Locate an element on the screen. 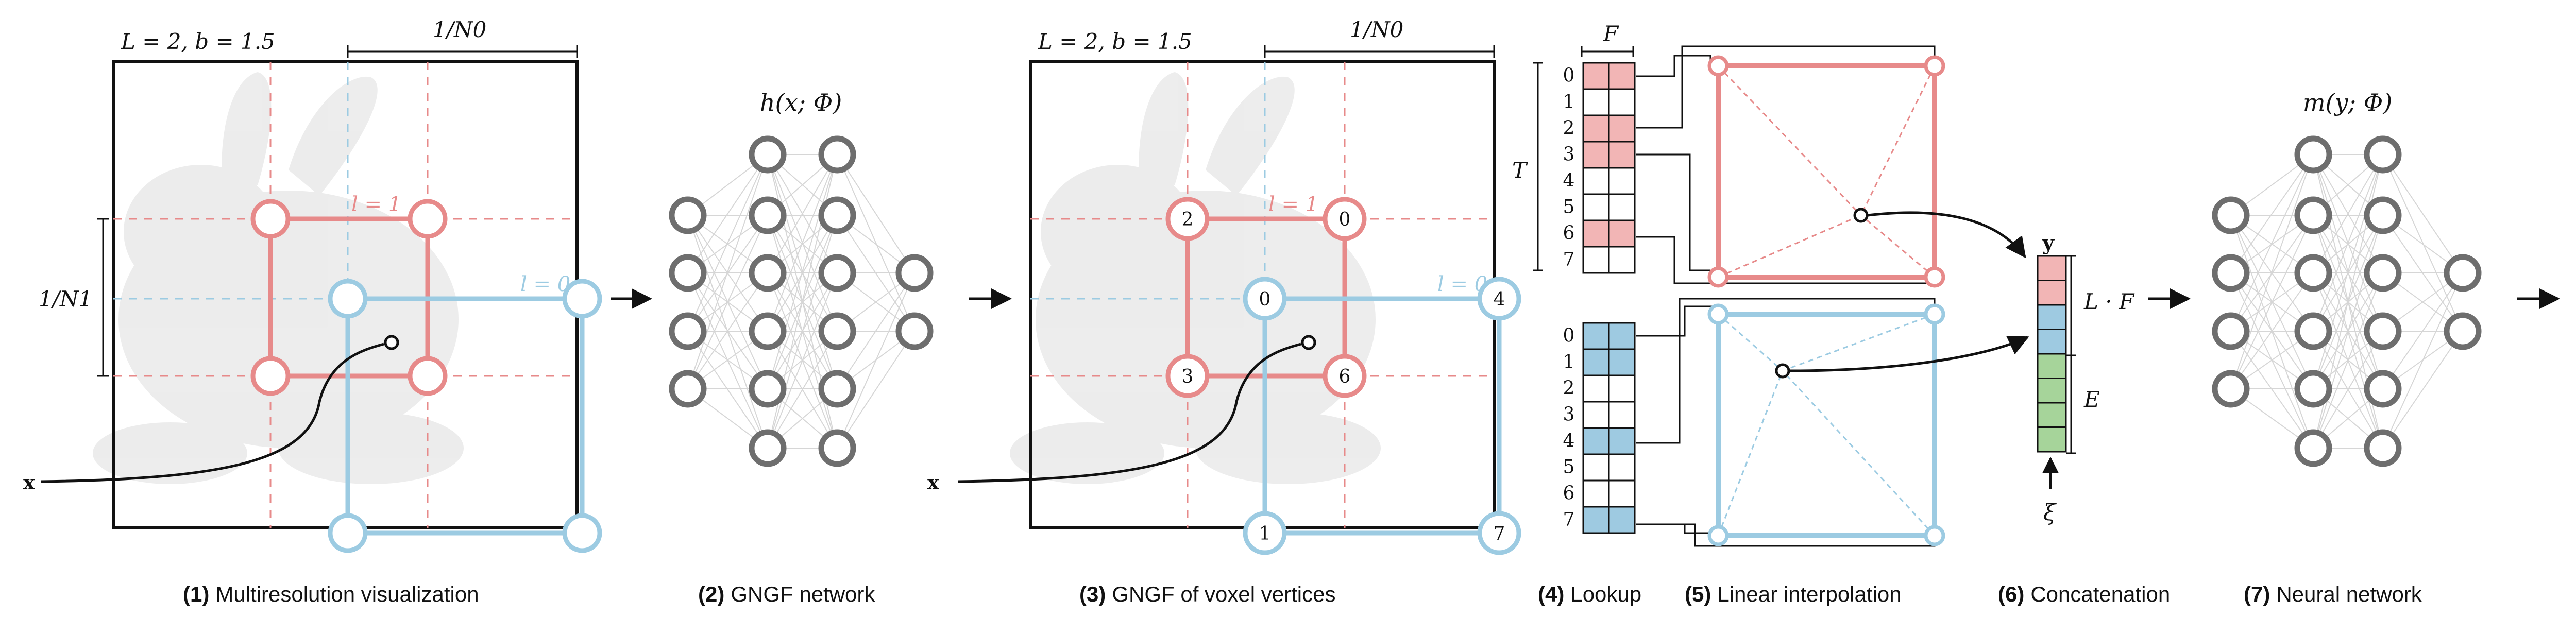 Image resolution: width=2576 pixels, height=617 pixels. panel-7-network: m(y; Φ) is located at coordinates (2386, 278).